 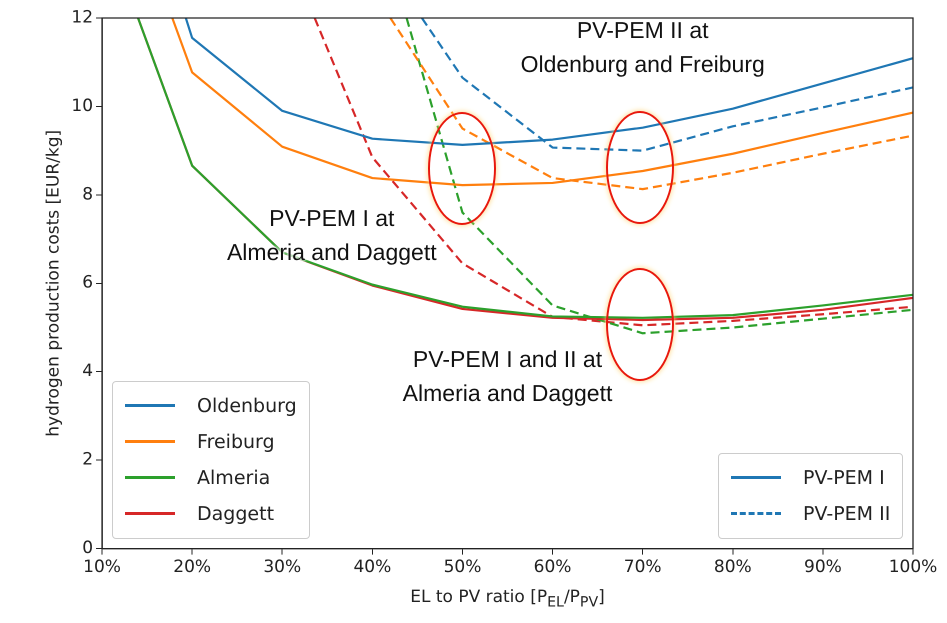 I want to click on legend-label: Almeria, so click(x=233, y=477).